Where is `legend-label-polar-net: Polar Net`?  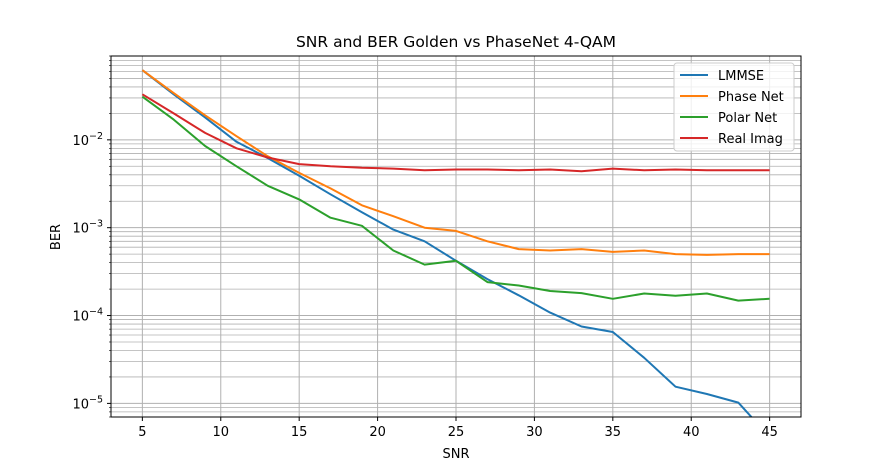
legend-label-polar-net: Polar Net is located at coordinates (747, 118).